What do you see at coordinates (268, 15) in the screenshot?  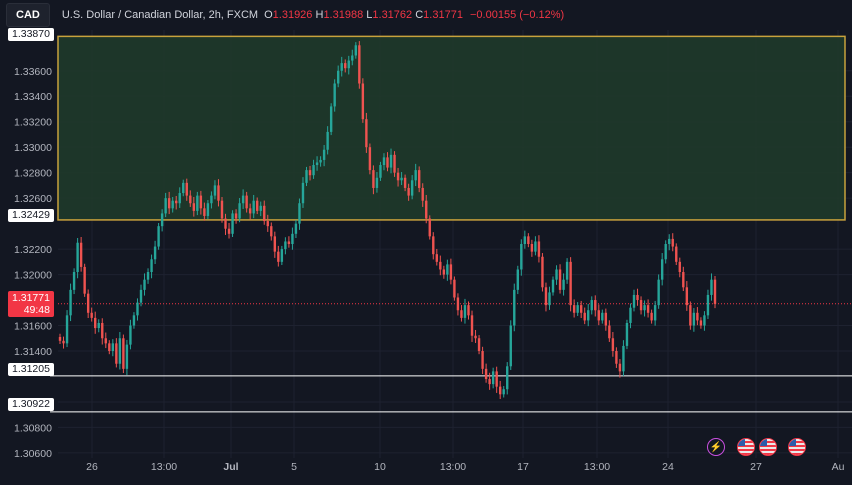 I see `open-key: O` at bounding box center [268, 15].